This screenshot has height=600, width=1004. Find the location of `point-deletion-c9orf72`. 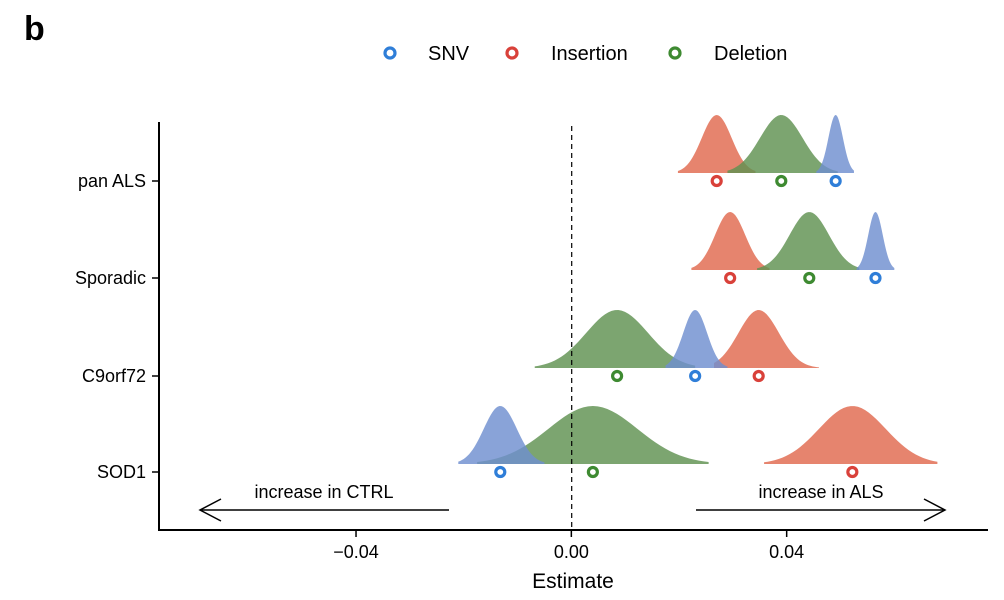

point-deletion-c9orf72 is located at coordinates (617, 376).